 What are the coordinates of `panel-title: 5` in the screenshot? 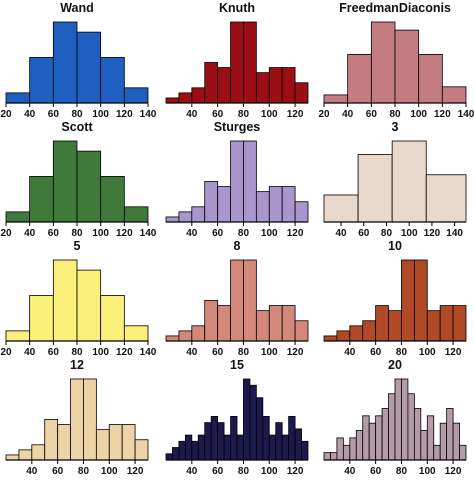 It's located at (77, 246).